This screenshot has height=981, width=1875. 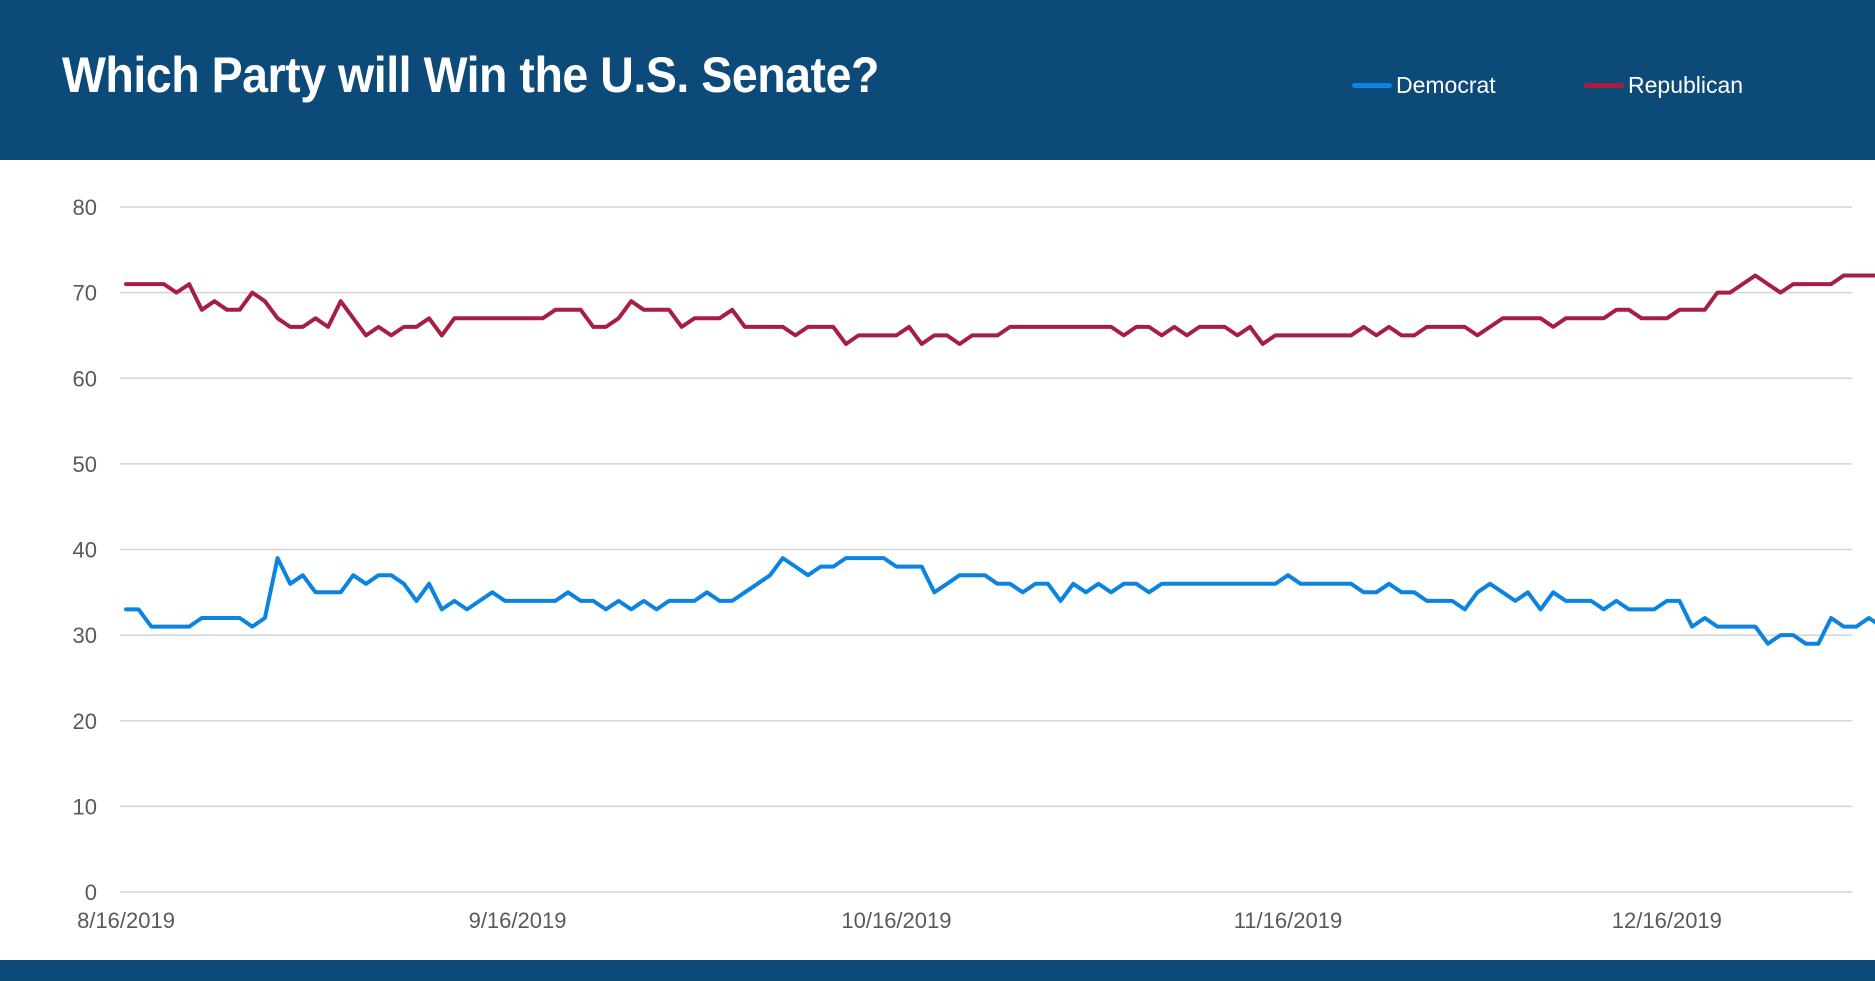 What do you see at coordinates (1604, 85) in the screenshot?
I see `legend-swatch-republican` at bounding box center [1604, 85].